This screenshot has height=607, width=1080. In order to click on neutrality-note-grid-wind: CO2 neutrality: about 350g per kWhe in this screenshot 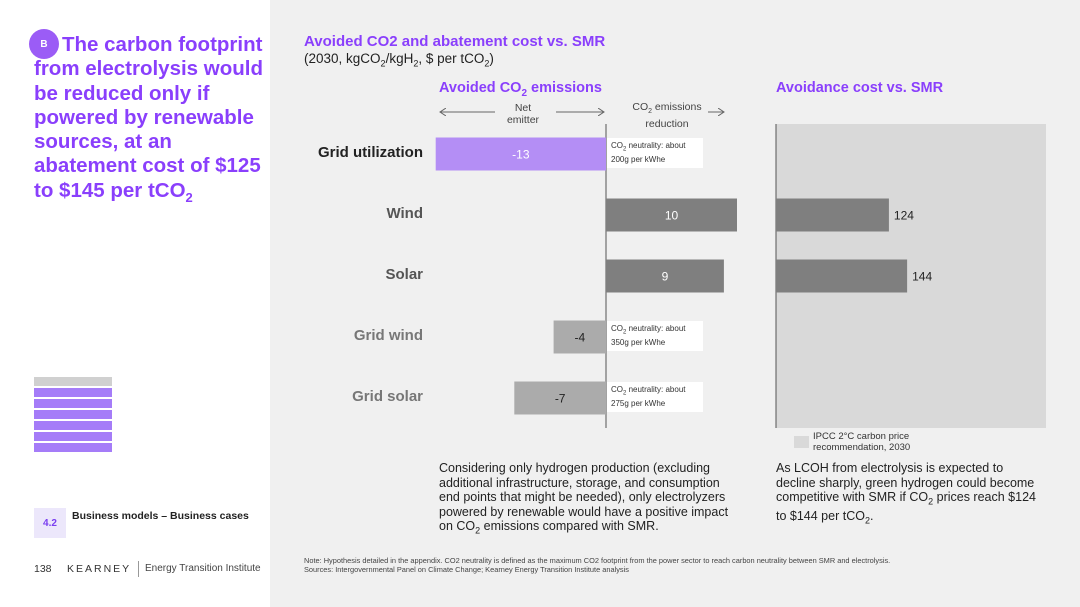, I will do `click(655, 336)`.